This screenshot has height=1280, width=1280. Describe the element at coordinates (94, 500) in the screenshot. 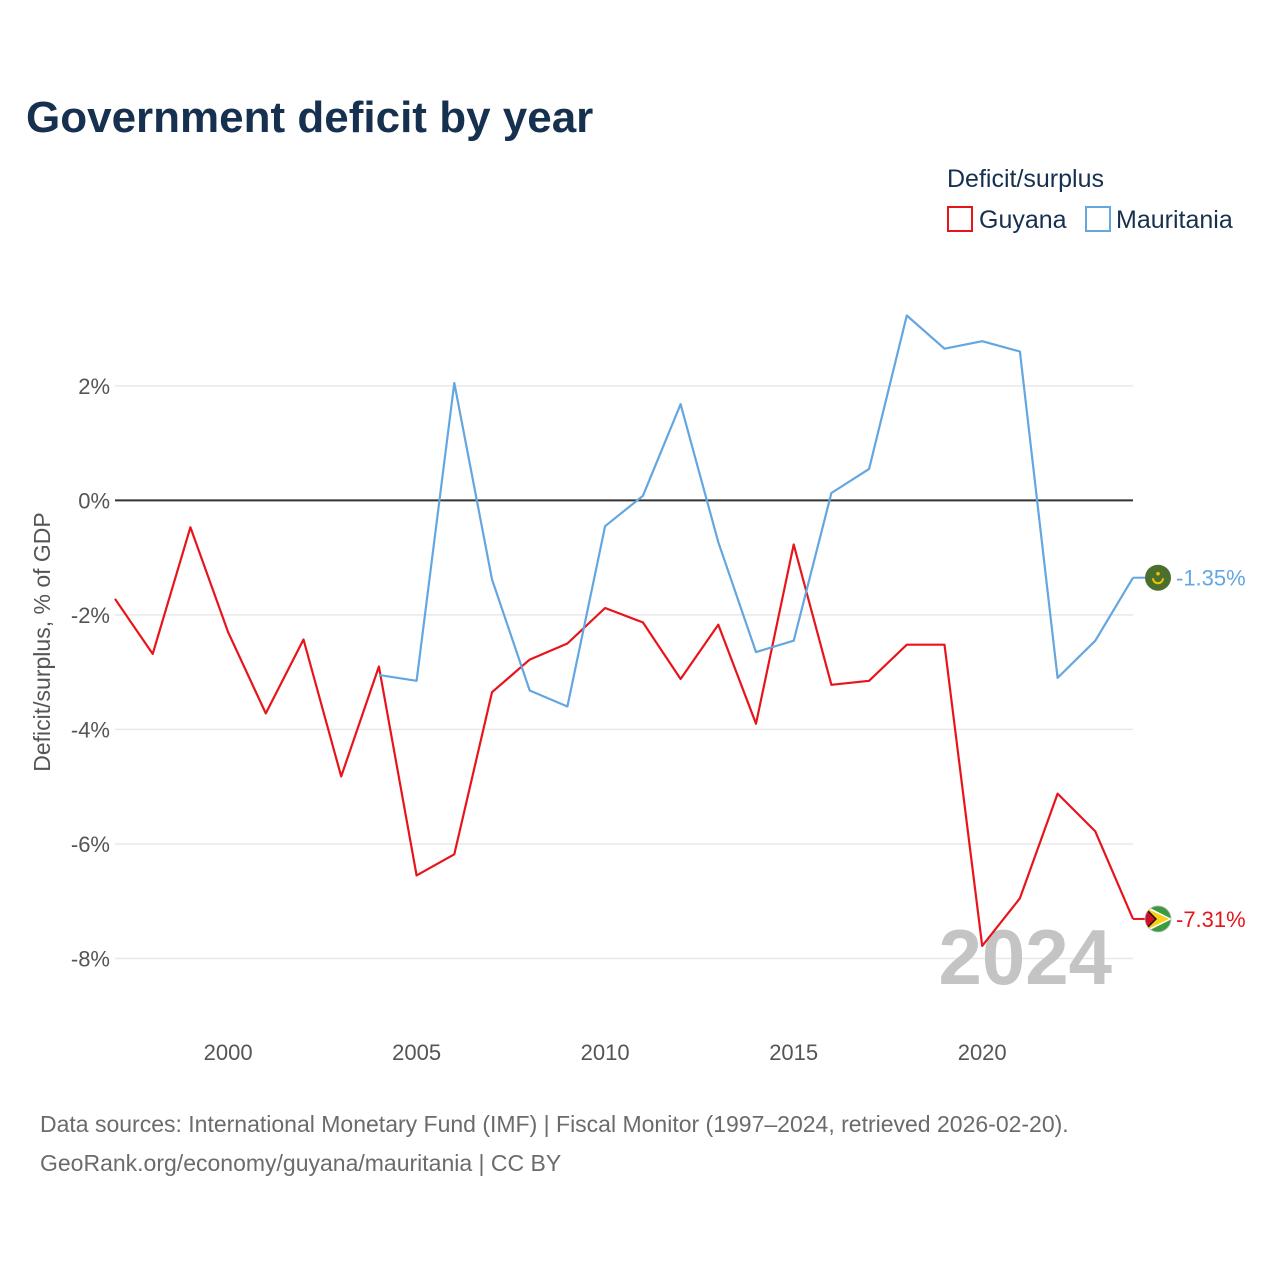

I see `y-tick-label: 0%` at that location.